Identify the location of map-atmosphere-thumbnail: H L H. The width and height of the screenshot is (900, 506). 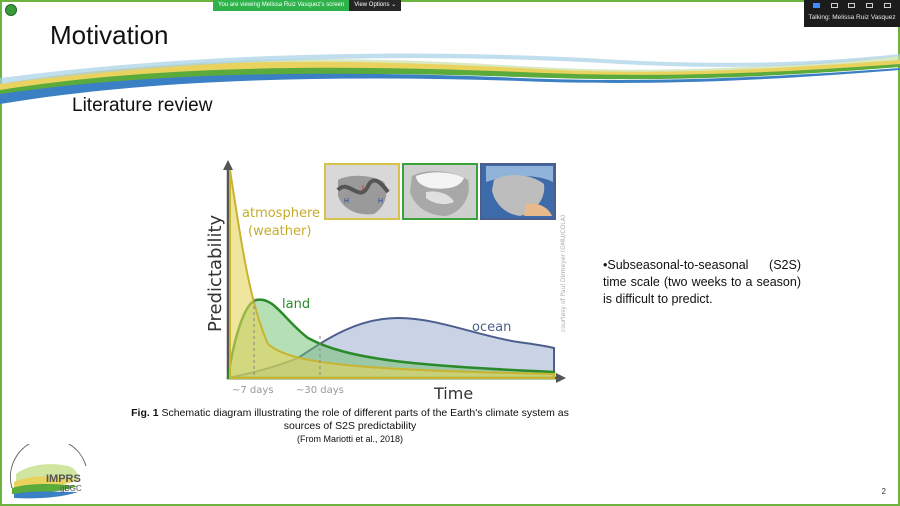
(362, 191).